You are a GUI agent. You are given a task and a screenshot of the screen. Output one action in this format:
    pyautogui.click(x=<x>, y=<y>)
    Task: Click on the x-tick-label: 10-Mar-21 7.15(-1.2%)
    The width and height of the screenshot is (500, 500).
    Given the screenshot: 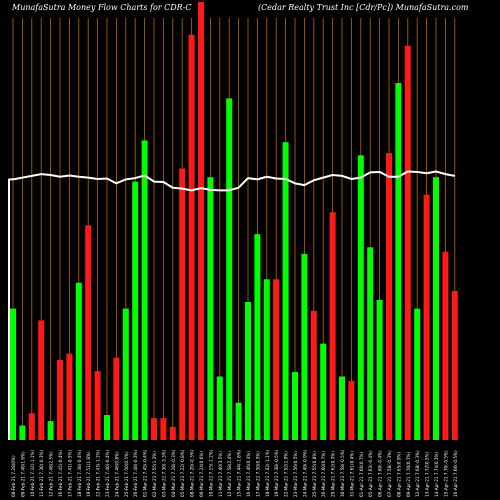 What is the action you would take?
    pyautogui.click(x=210, y=473)
    